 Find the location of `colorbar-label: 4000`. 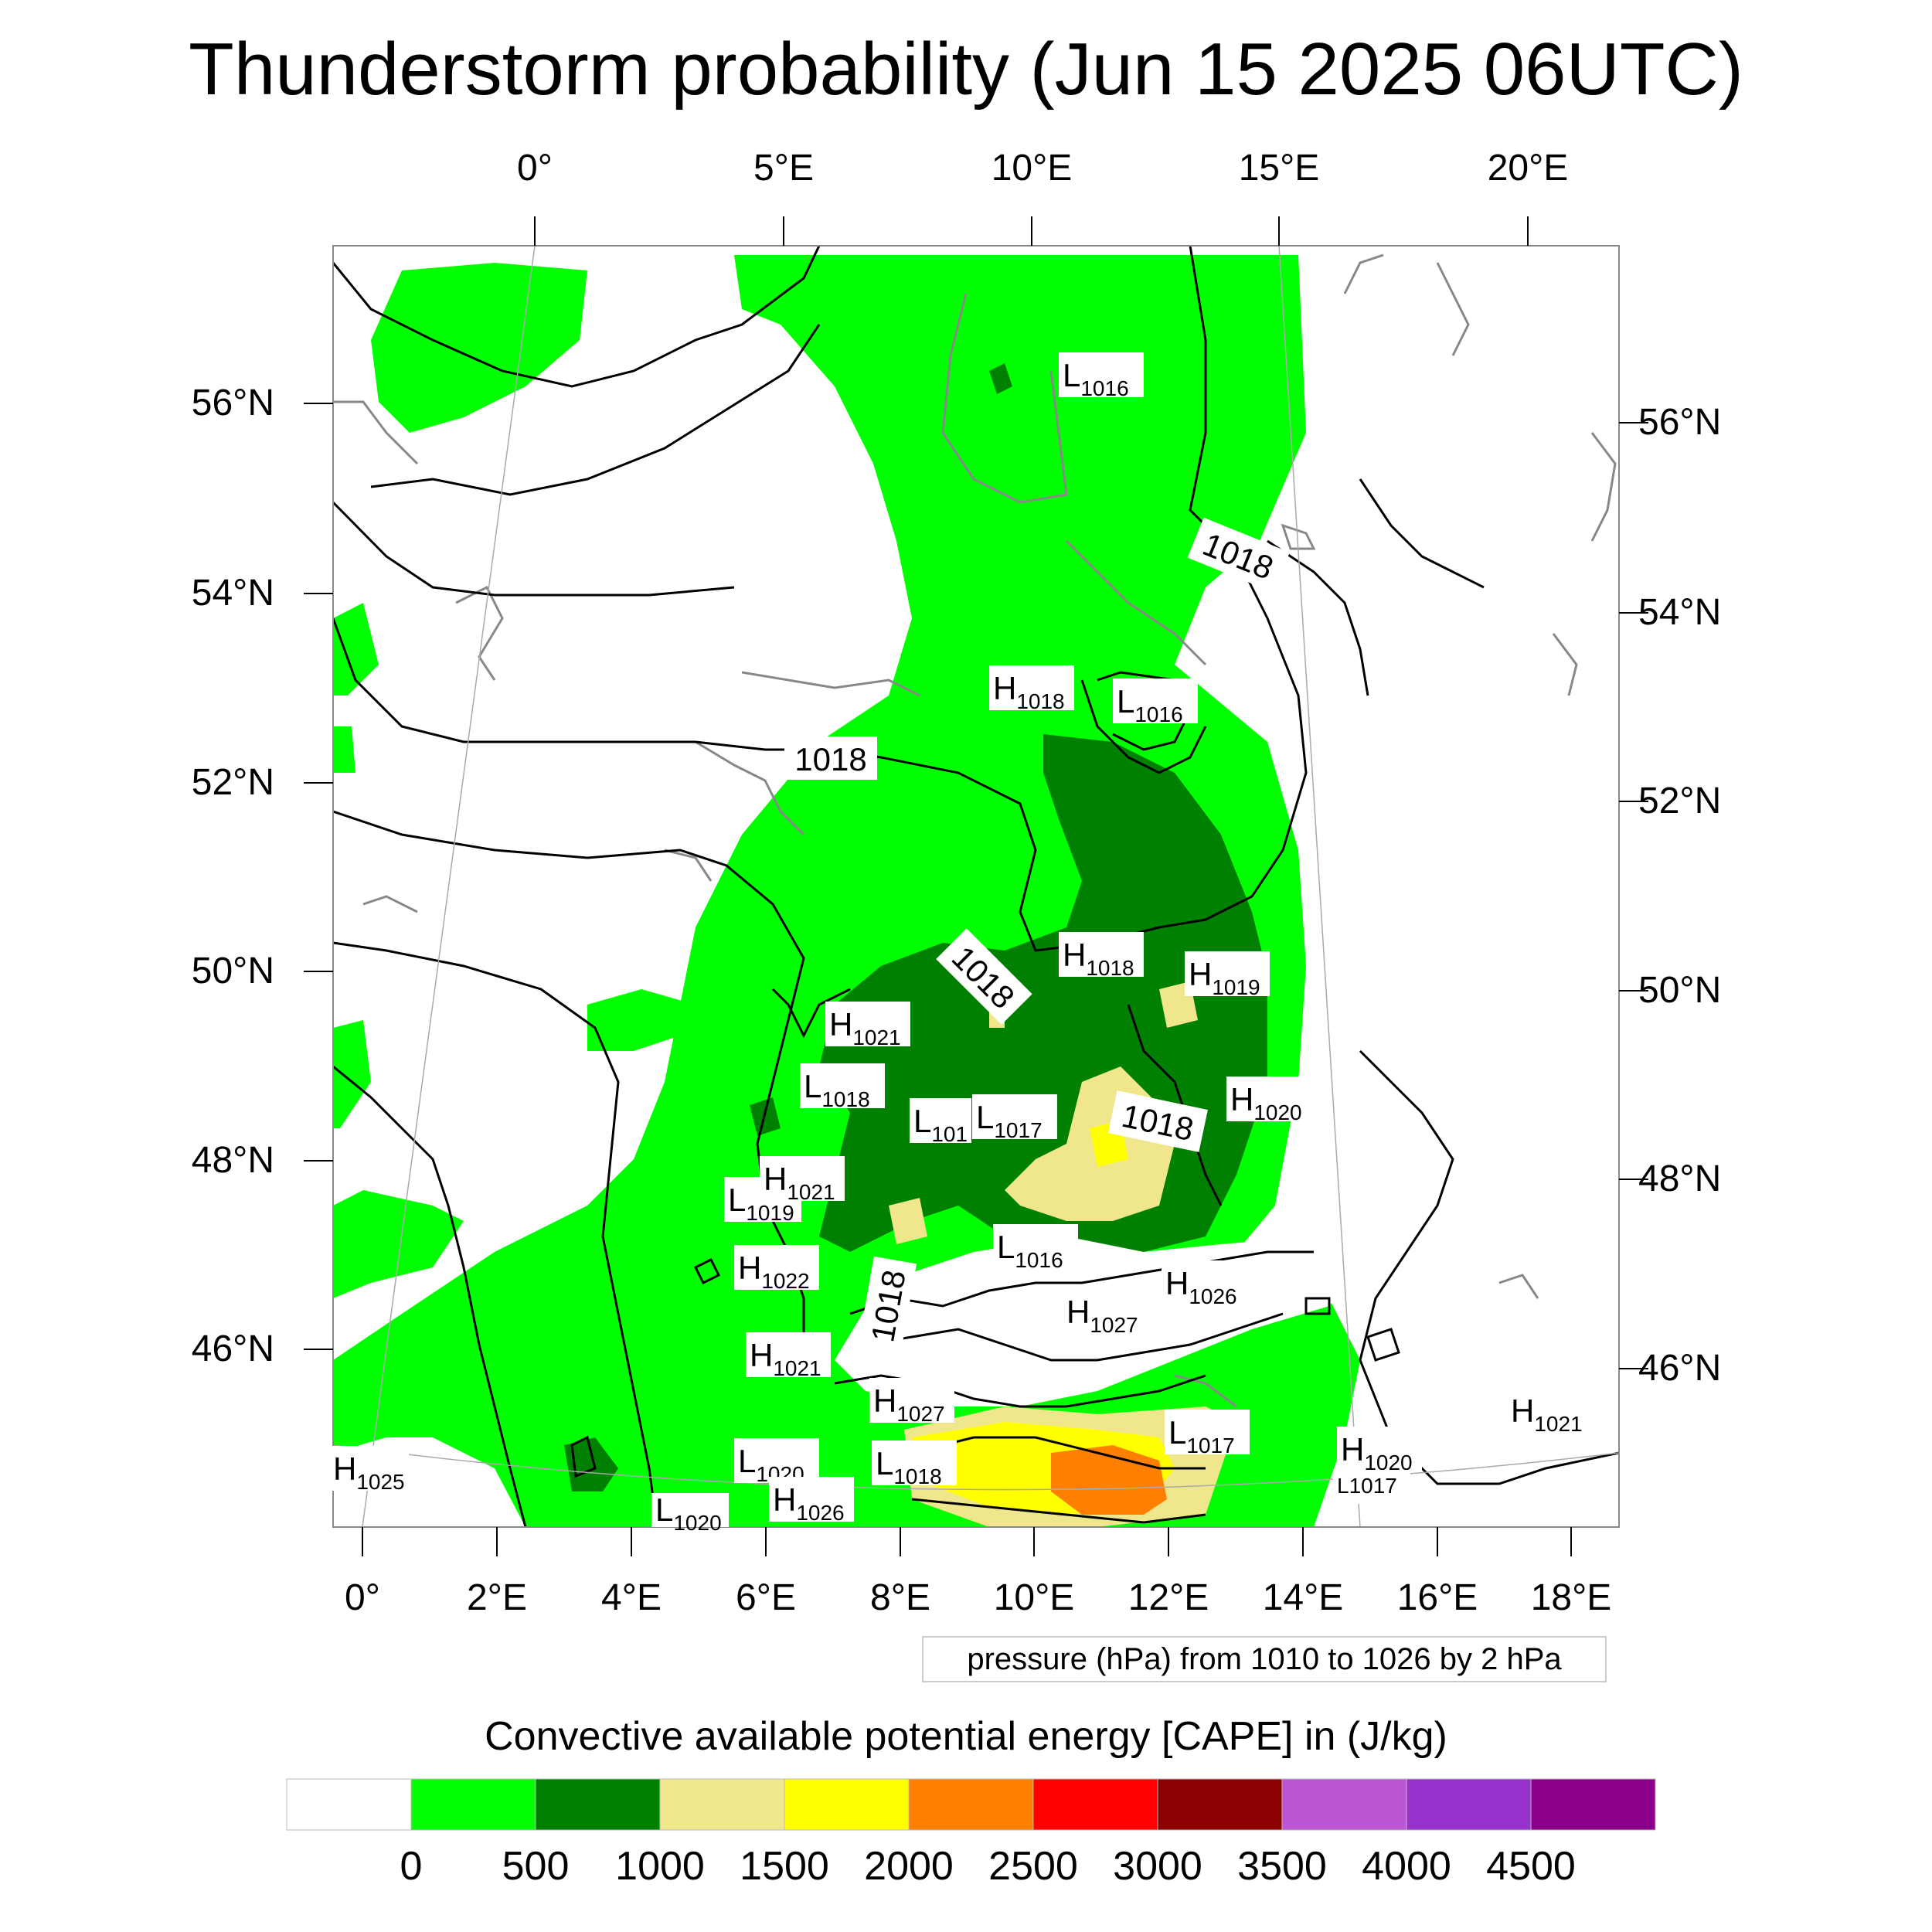

colorbar-label: 4000 is located at coordinates (1406, 1867).